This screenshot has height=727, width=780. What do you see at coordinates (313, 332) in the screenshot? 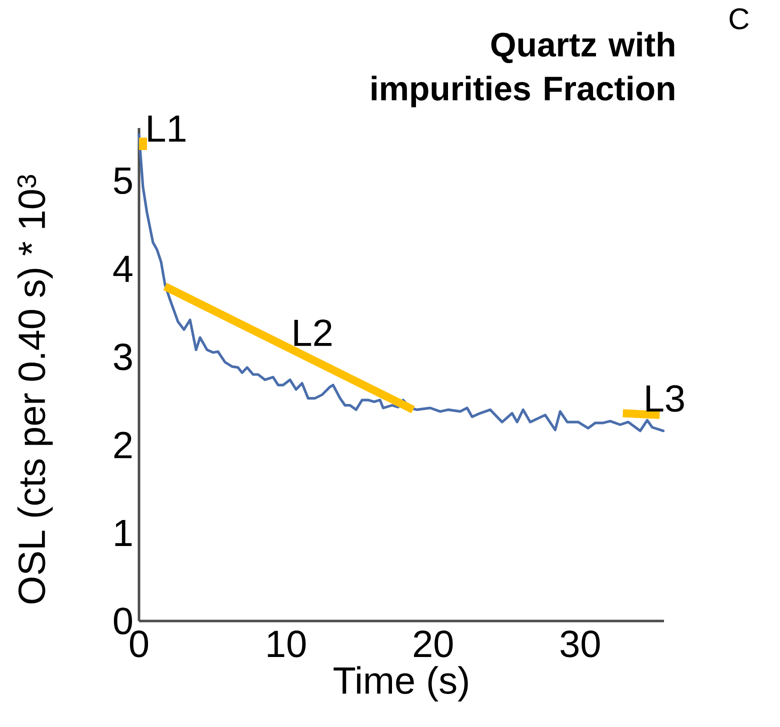
I see `series-label: L2` at bounding box center [313, 332].